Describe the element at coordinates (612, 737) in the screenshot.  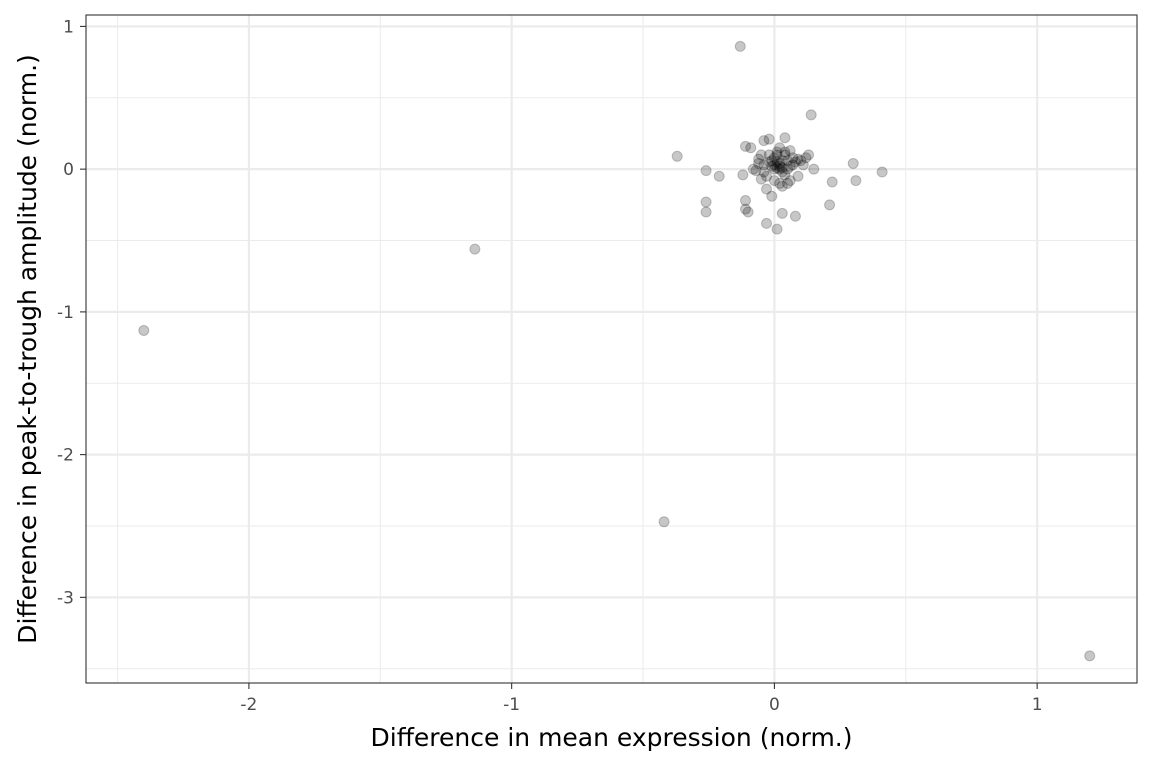
I see `x-axis-title: Difference in mean expression (norm.)` at that location.